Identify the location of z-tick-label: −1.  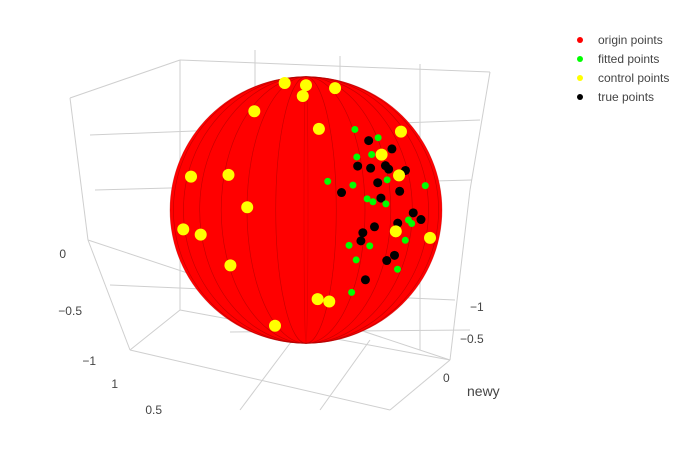
(89, 361).